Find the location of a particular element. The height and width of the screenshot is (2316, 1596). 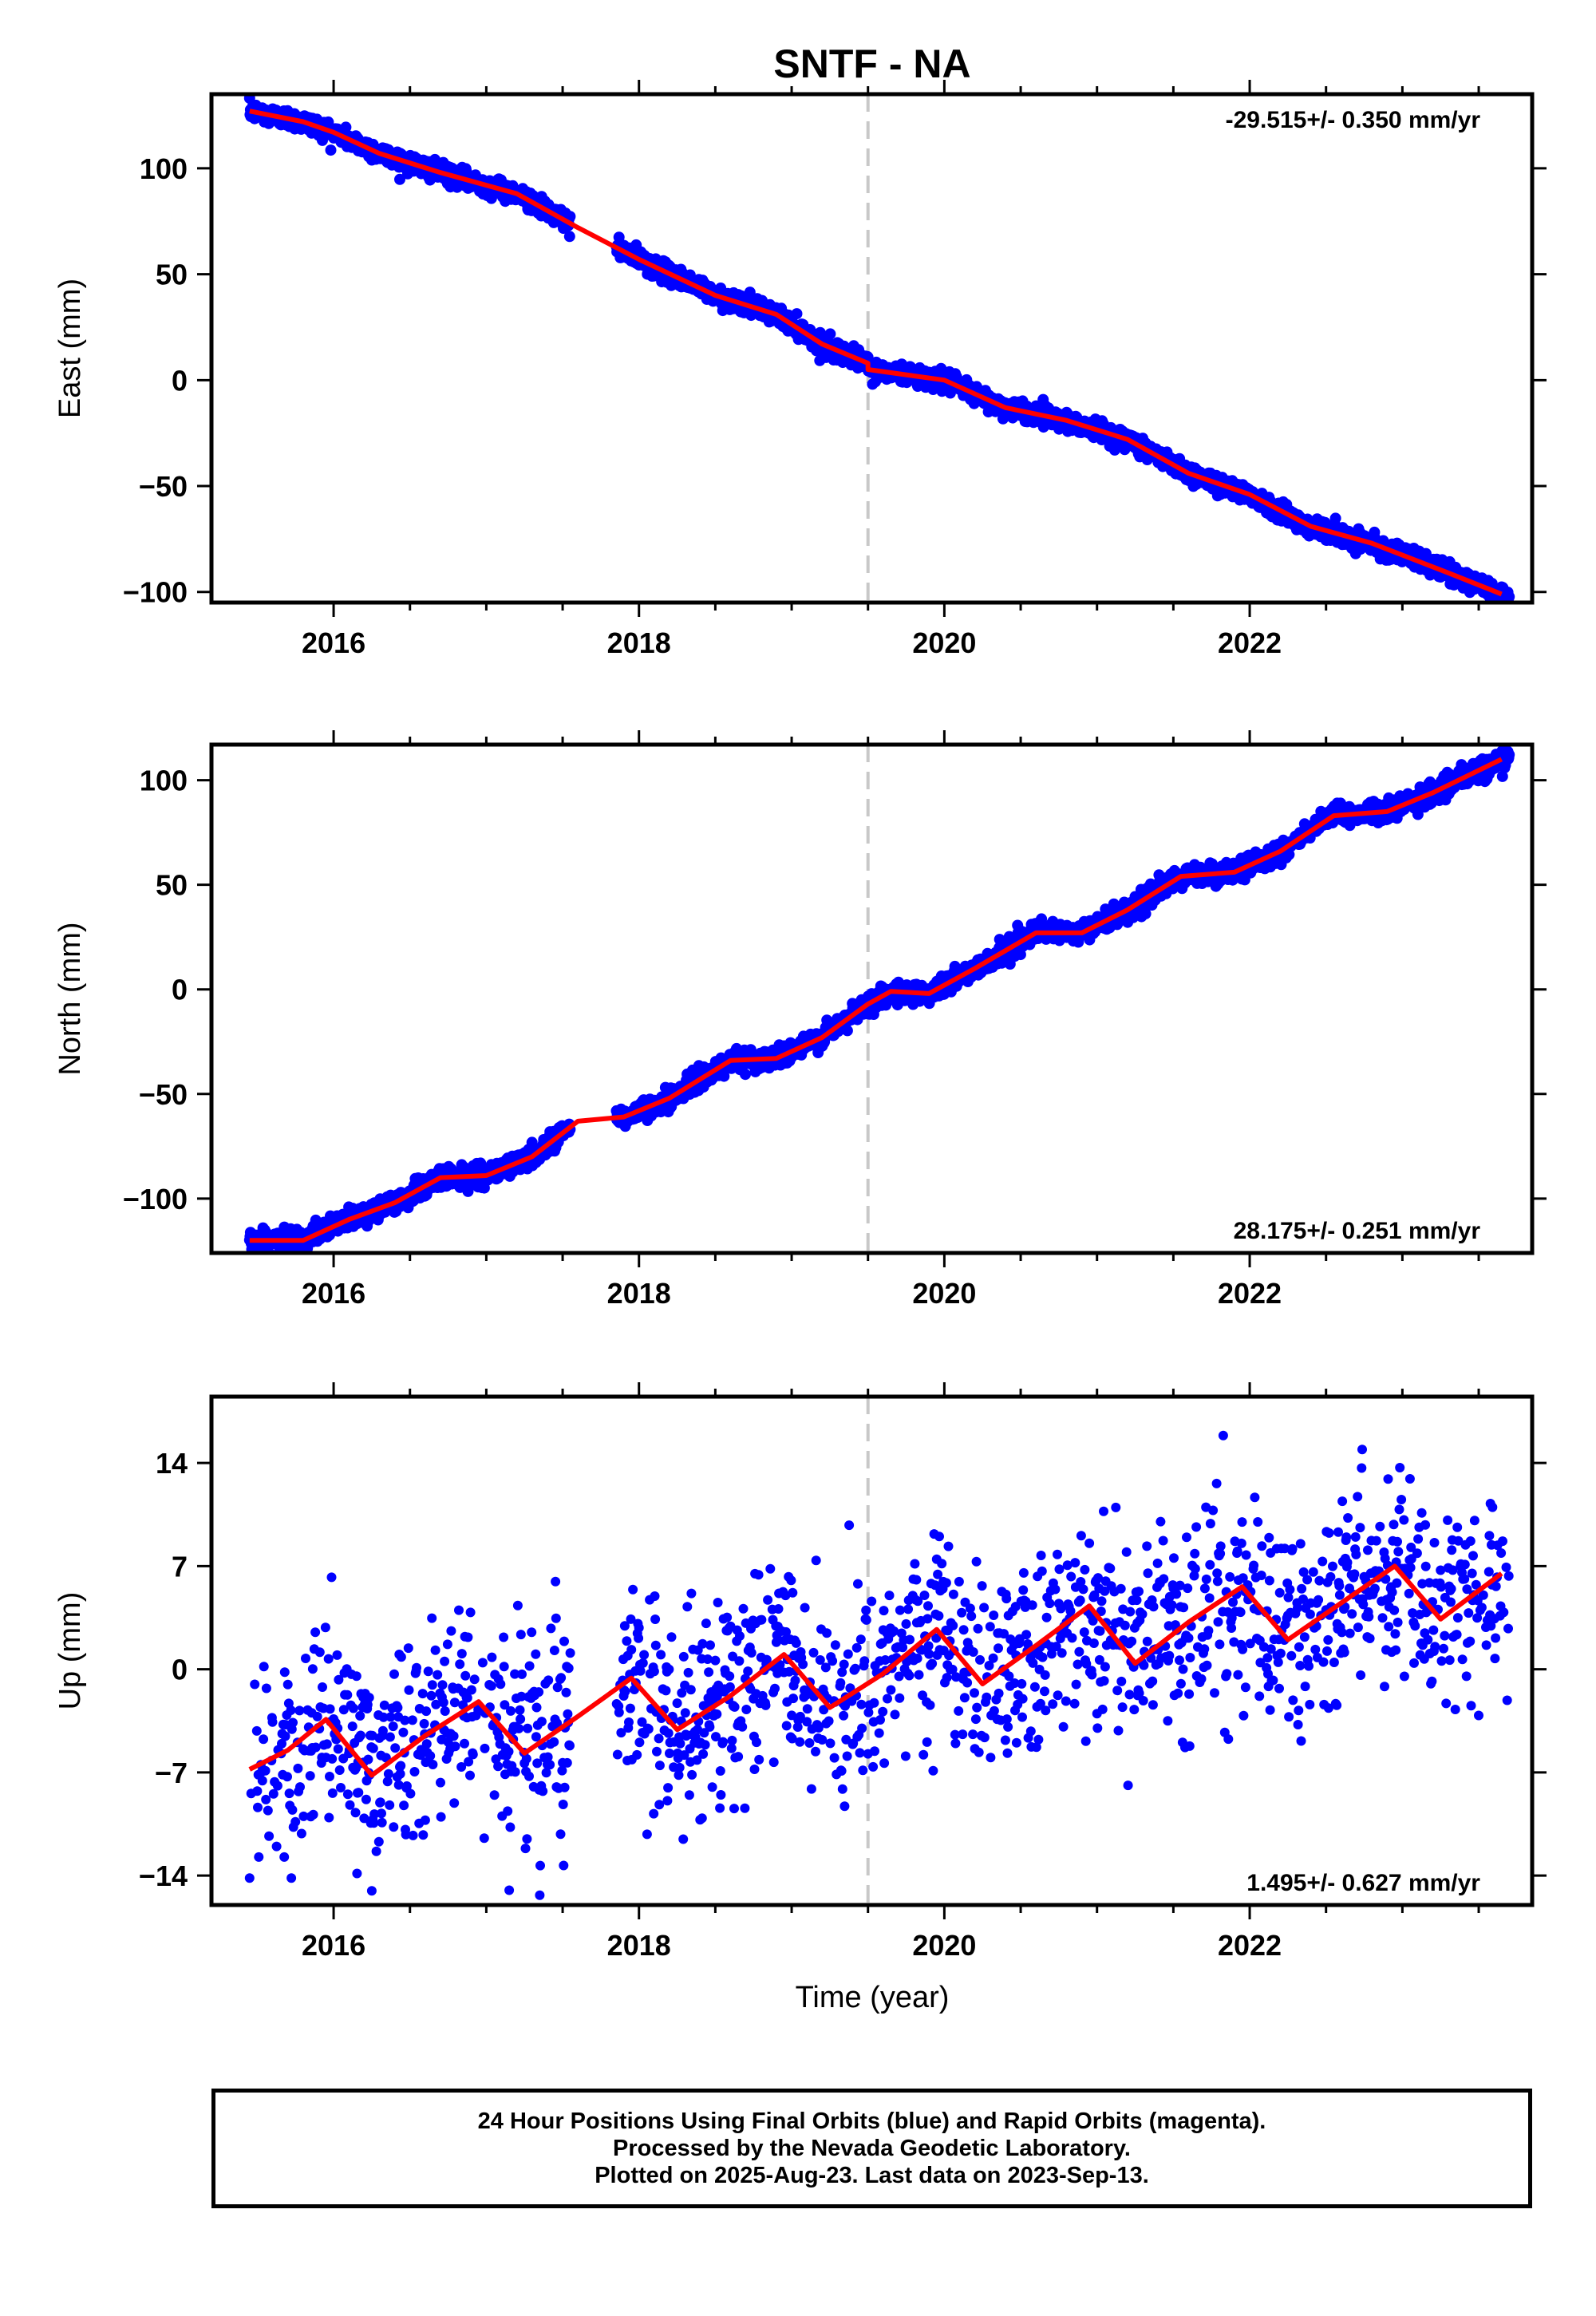

chart-title: SNTF - NA is located at coordinates (871, 63).